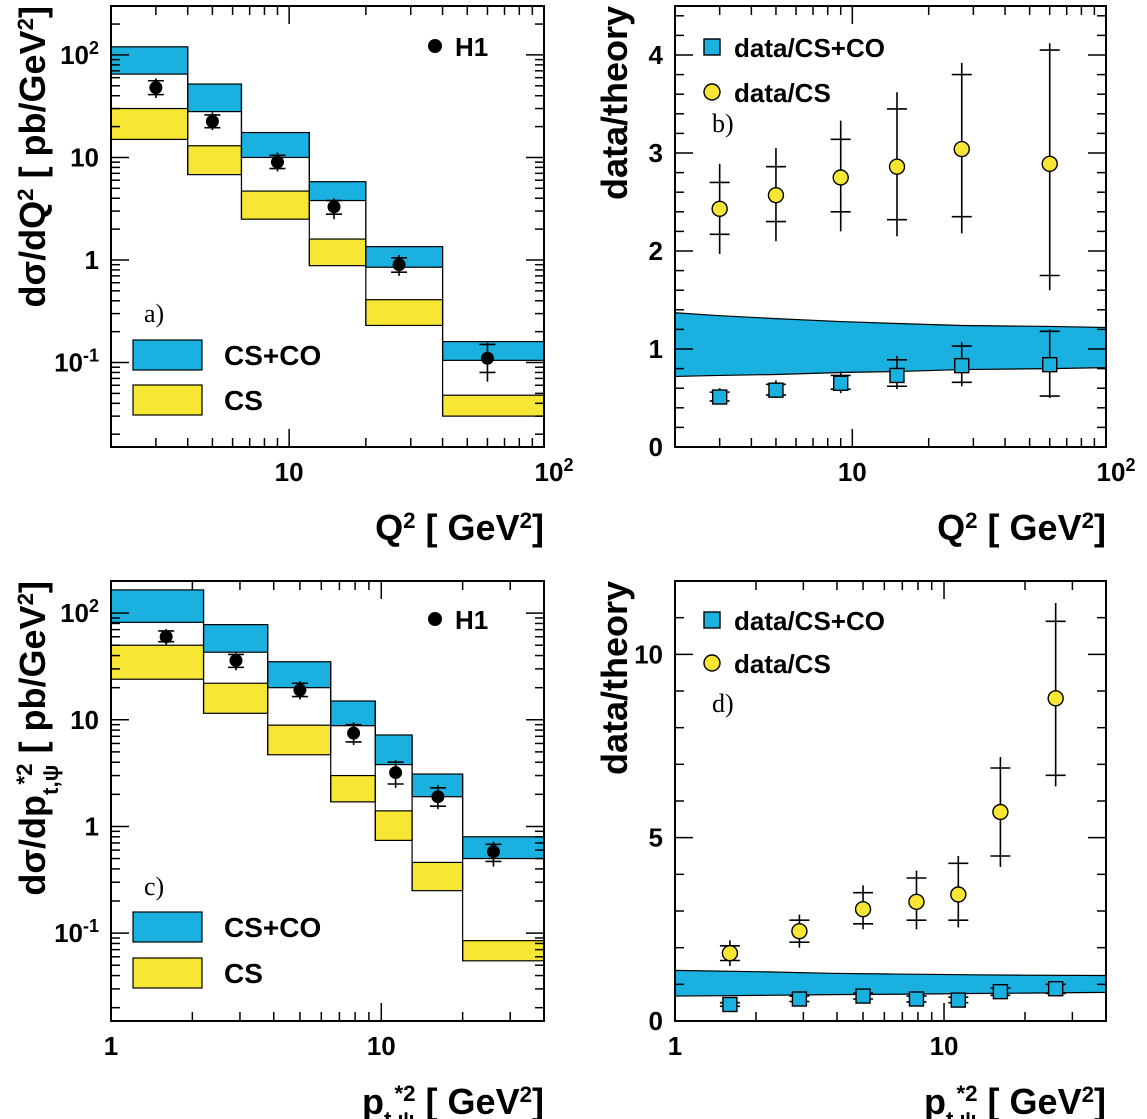  I want to click on x-tick-label: 1, so click(111, 1046).